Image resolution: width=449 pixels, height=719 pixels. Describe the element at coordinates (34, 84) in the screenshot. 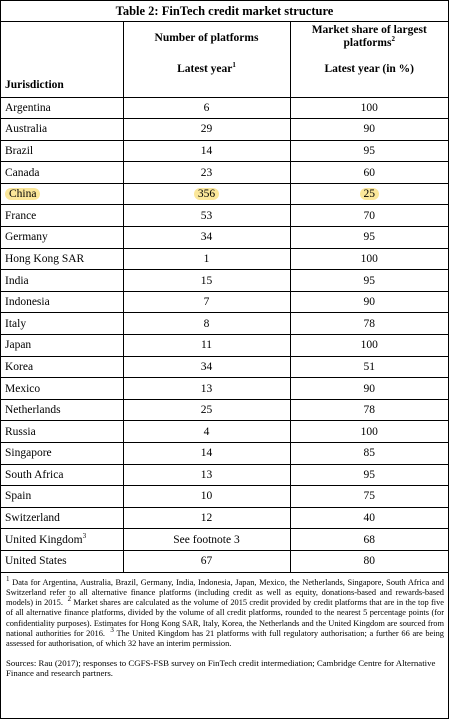

I see `jurisdiction-header-label: Jurisdiction` at that location.